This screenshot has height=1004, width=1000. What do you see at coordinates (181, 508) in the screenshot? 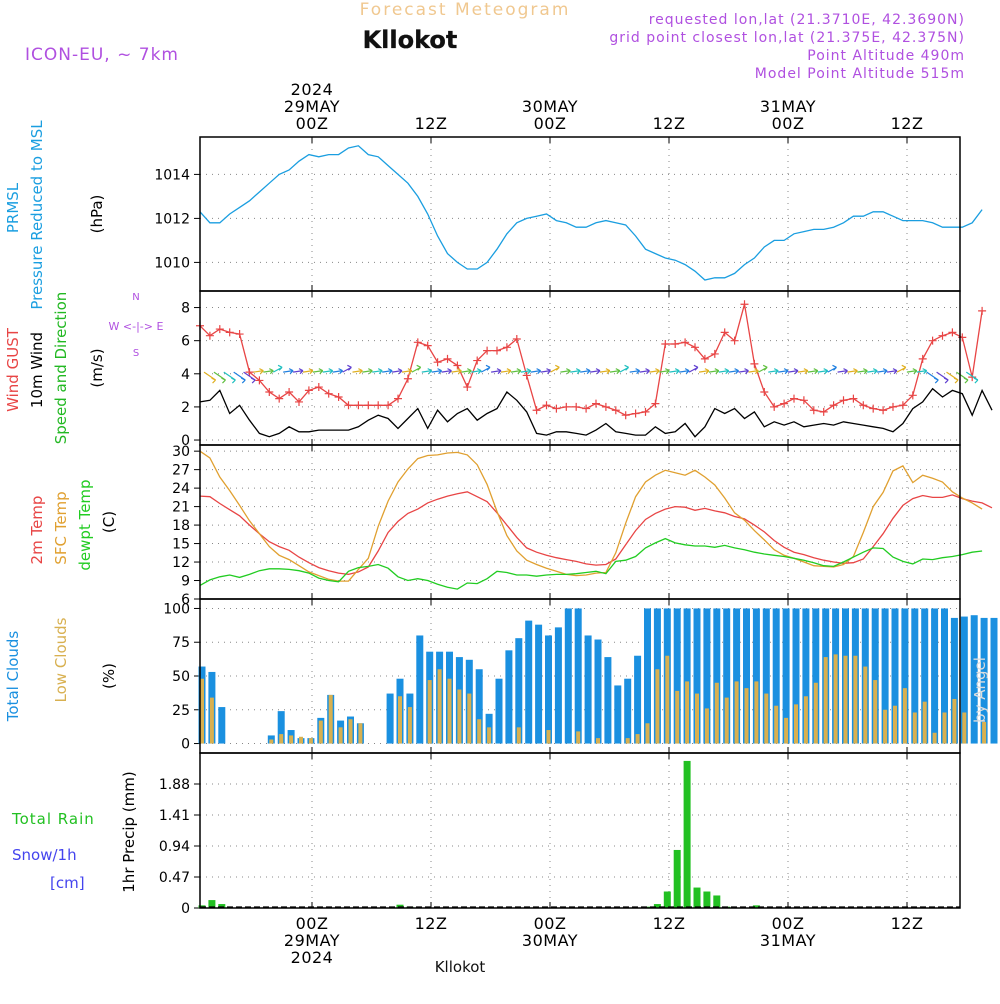
I see `y-tick-label: 21` at bounding box center [181, 508].